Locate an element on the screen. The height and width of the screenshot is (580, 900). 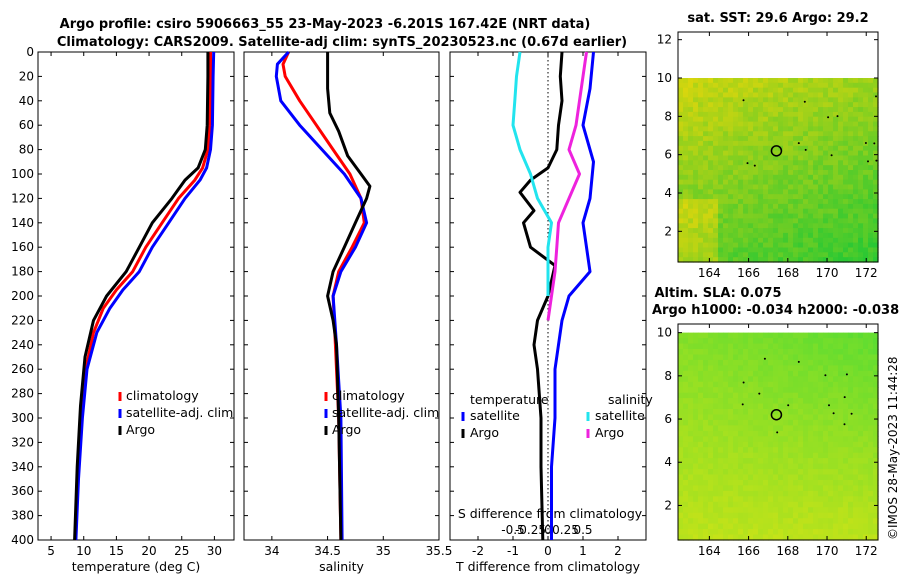
x-tick-label: 168 is located at coordinates (787, 273).